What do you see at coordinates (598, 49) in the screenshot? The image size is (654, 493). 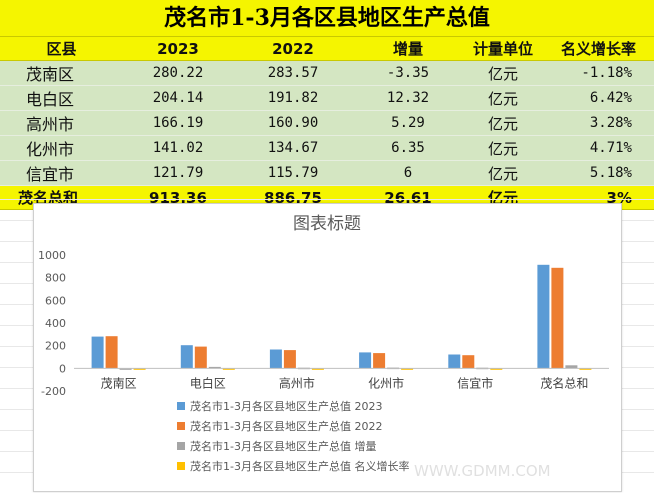 I see `header-rate: 名义增长率` at bounding box center [598, 49].